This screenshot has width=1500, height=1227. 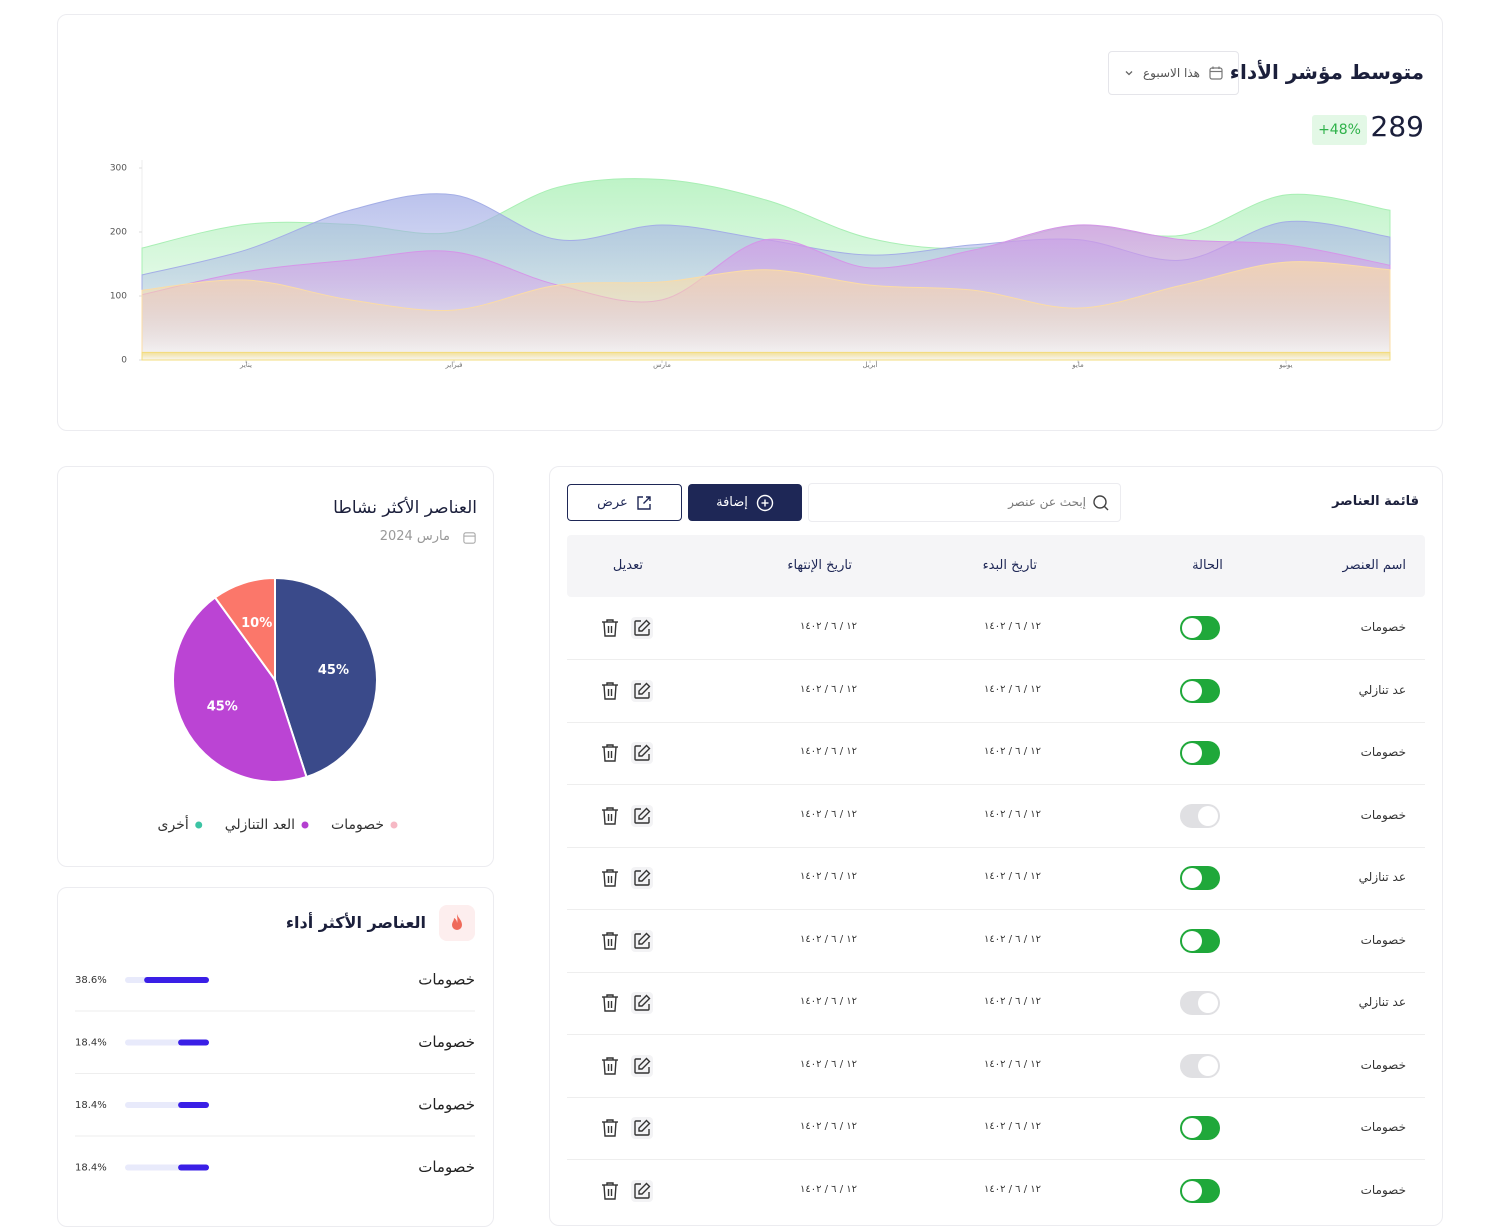 What do you see at coordinates (118, 169) in the screenshot?
I see `y-tick-label: 300` at bounding box center [118, 169].